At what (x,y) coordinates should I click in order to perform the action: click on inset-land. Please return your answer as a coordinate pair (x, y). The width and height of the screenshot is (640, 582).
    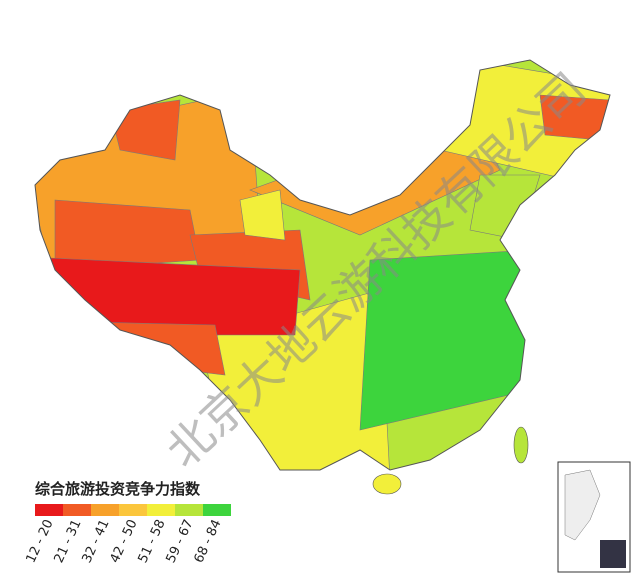
    Looking at the image, I should click on (582, 505).